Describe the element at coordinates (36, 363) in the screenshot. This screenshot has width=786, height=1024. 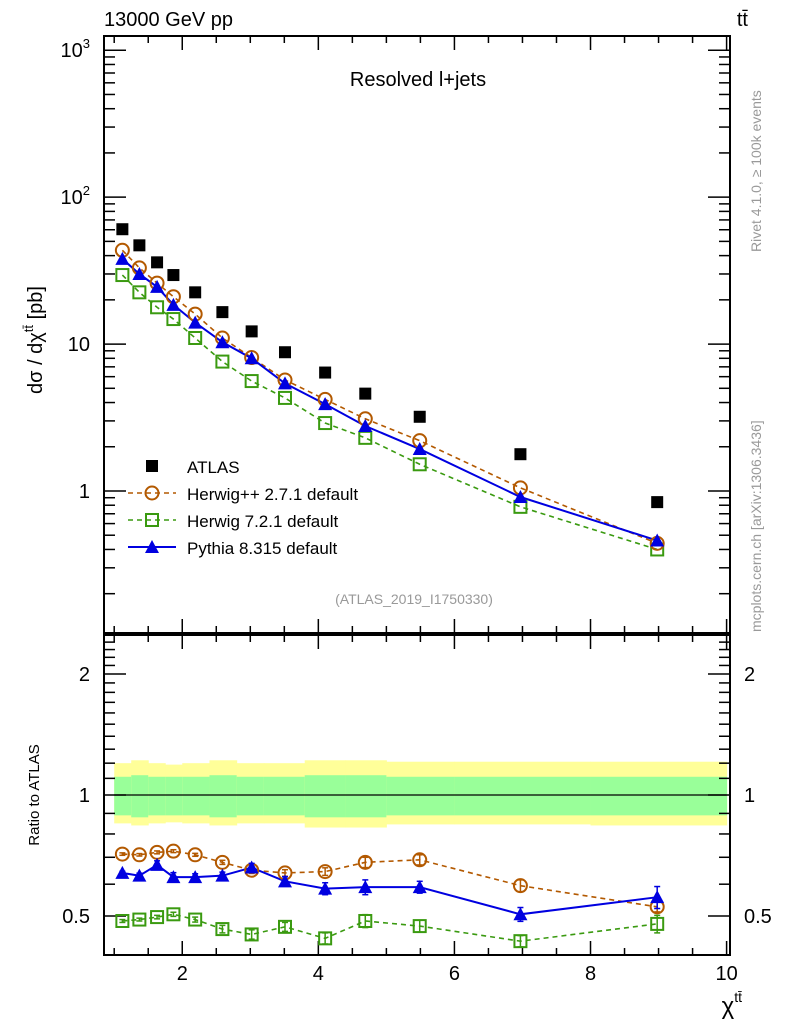
I see `y-axis-label-main: dσ / dχ` at that location.